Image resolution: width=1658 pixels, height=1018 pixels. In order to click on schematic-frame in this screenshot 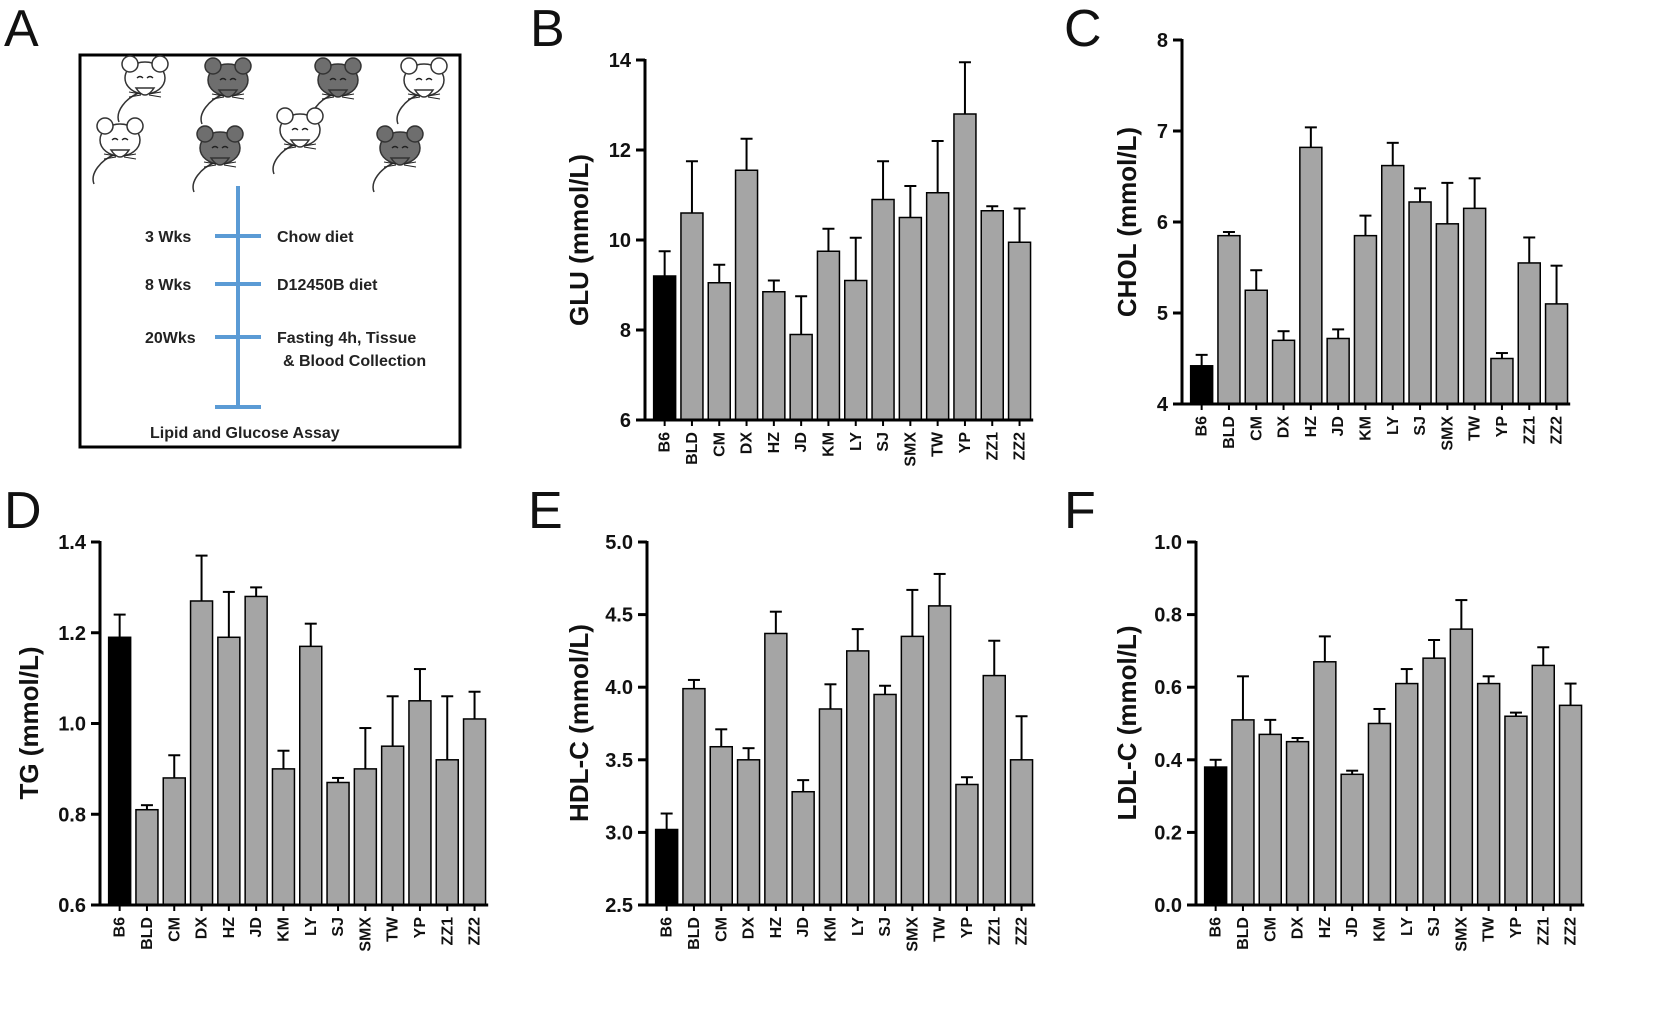, I will do `click(270, 251)`.